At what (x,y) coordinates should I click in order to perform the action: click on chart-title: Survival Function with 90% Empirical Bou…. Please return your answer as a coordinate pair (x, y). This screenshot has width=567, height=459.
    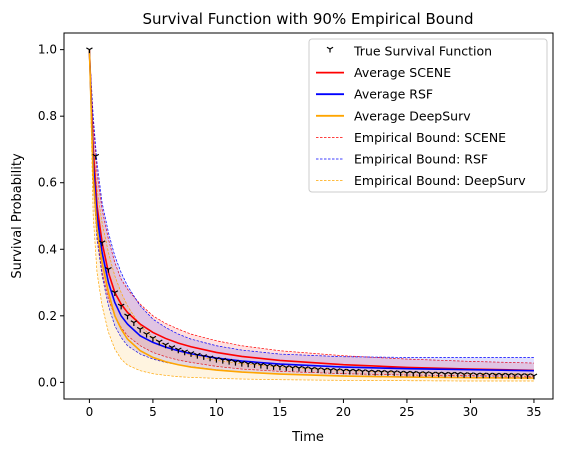
    Looking at the image, I should click on (307, 19).